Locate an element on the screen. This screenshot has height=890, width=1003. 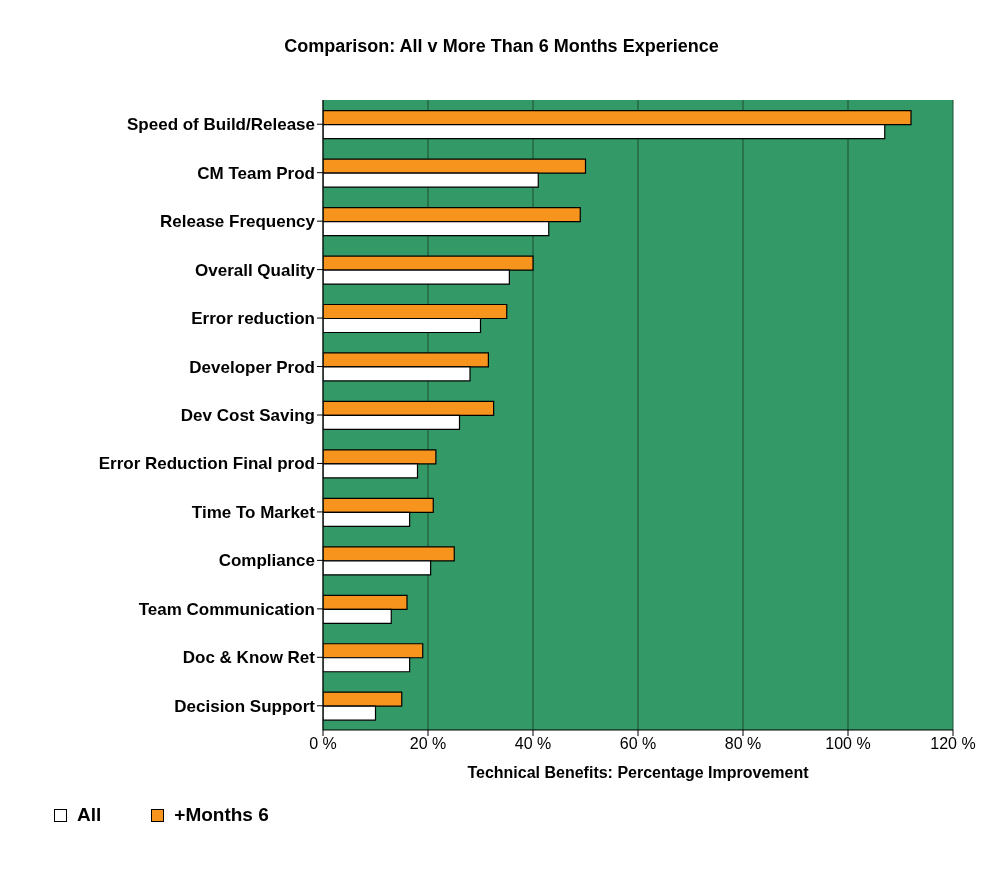
x-tick-label: 40 % is located at coordinates (533, 744).